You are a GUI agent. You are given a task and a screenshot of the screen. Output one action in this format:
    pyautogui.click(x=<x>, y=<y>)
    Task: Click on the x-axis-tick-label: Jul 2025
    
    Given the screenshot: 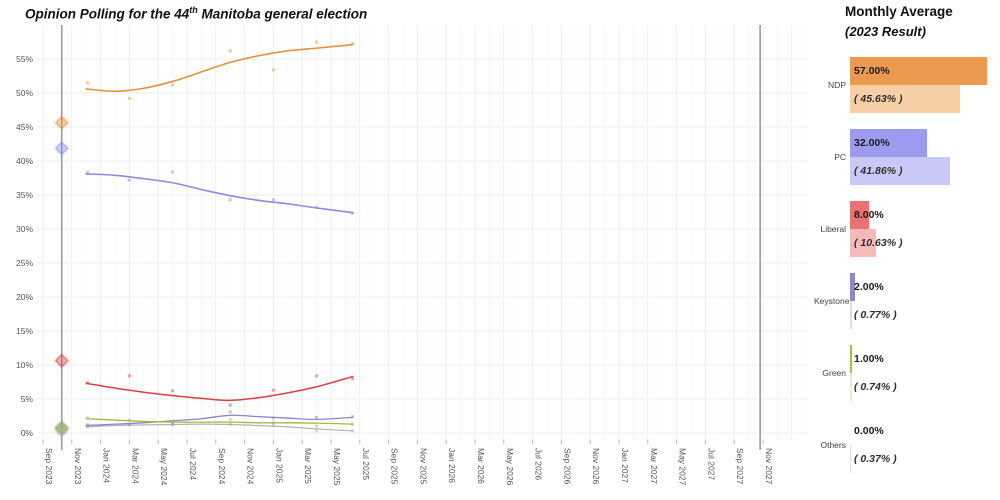 What is the action you would take?
    pyautogui.click(x=366, y=464)
    